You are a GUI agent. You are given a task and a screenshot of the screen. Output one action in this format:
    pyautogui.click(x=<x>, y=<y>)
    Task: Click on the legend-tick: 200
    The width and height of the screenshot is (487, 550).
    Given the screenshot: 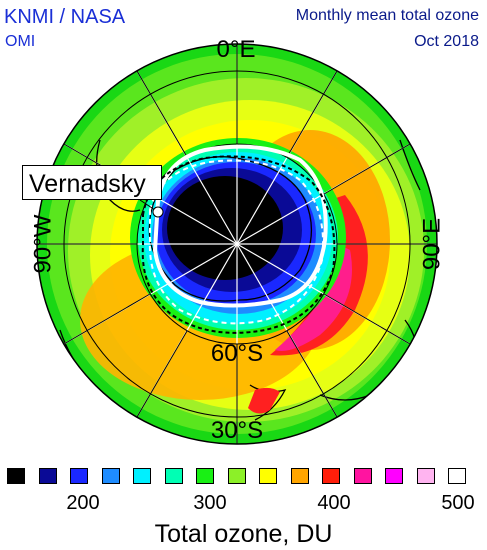 What is the action you would take?
    pyautogui.click(x=83, y=503)
    